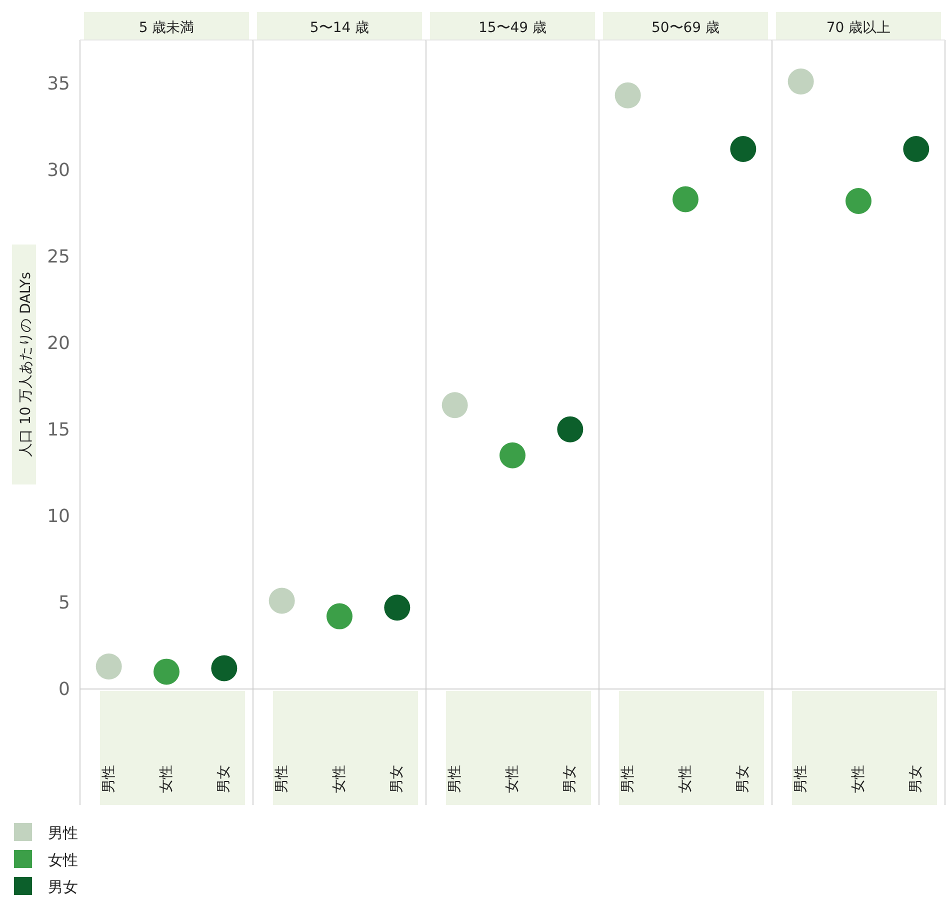  What do you see at coordinates (58, 429) in the screenshot?
I see `y-tick-label: 15` at bounding box center [58, 429].